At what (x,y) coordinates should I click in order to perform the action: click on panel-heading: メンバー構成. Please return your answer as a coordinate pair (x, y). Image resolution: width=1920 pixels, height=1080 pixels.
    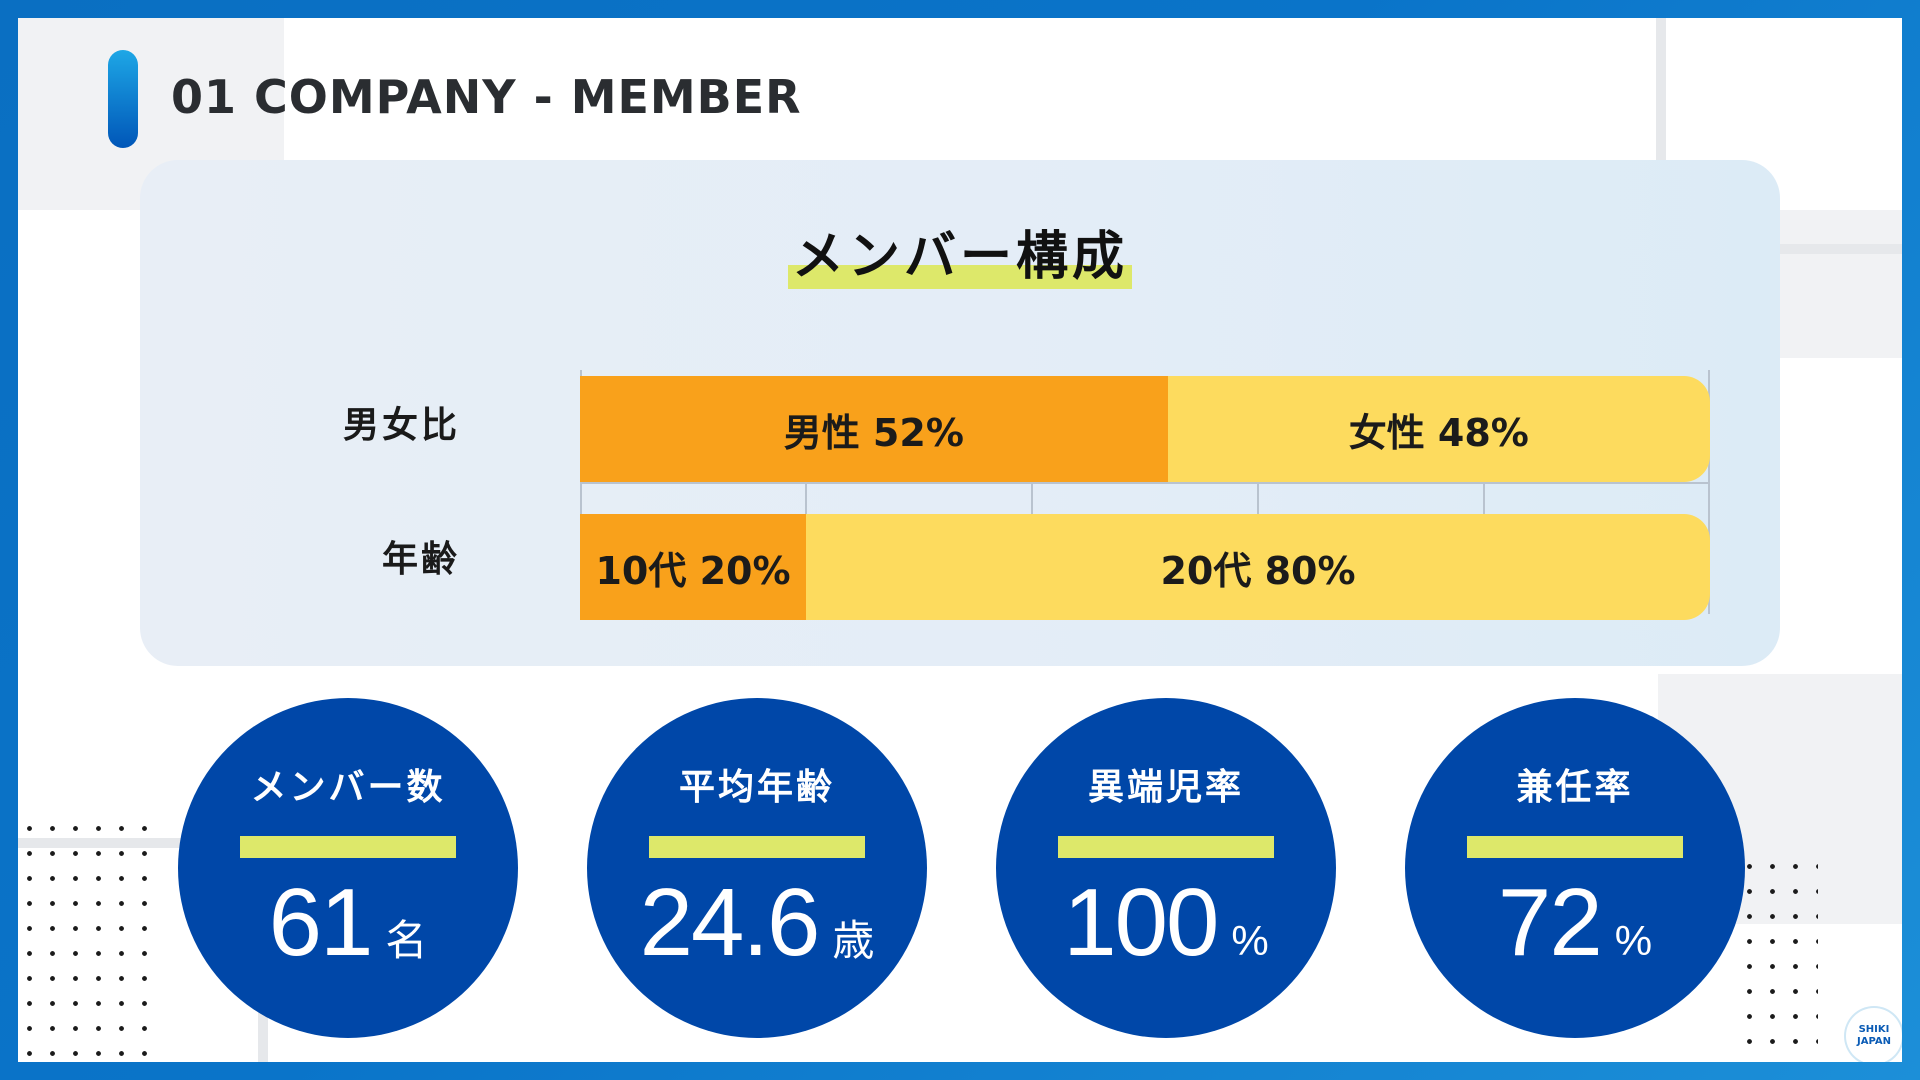
    Looking at the image, I should click on (960, 251).